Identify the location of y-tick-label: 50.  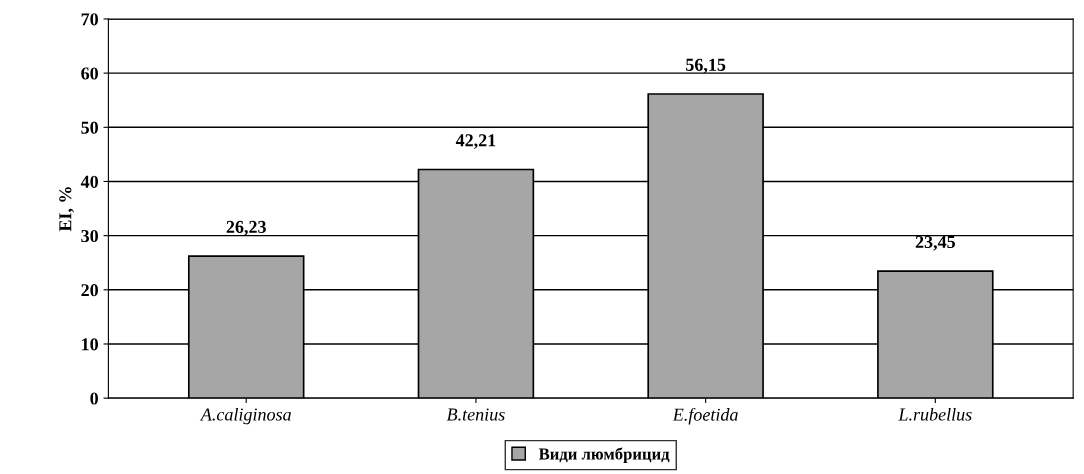
(89, 127).